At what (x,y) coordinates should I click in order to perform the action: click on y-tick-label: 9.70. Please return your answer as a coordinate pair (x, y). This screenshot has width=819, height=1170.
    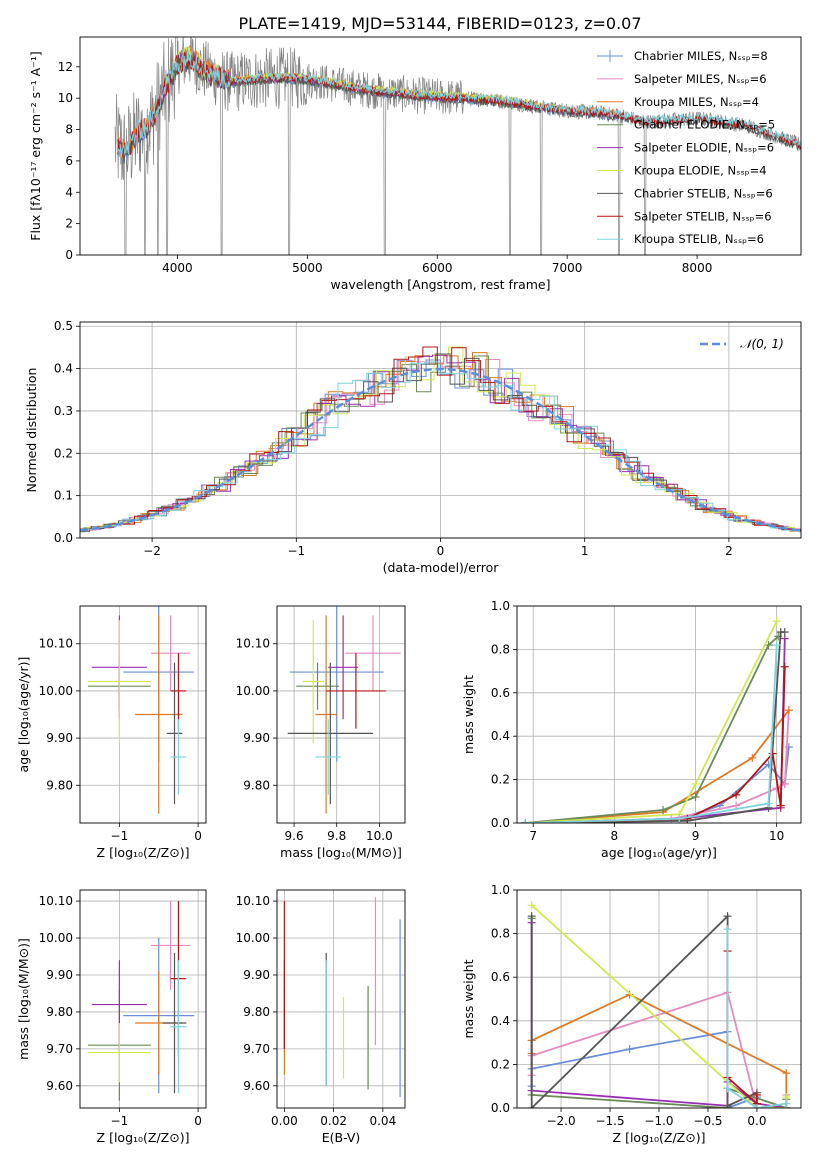
    Looking at the image, I should click on (59, 1049).